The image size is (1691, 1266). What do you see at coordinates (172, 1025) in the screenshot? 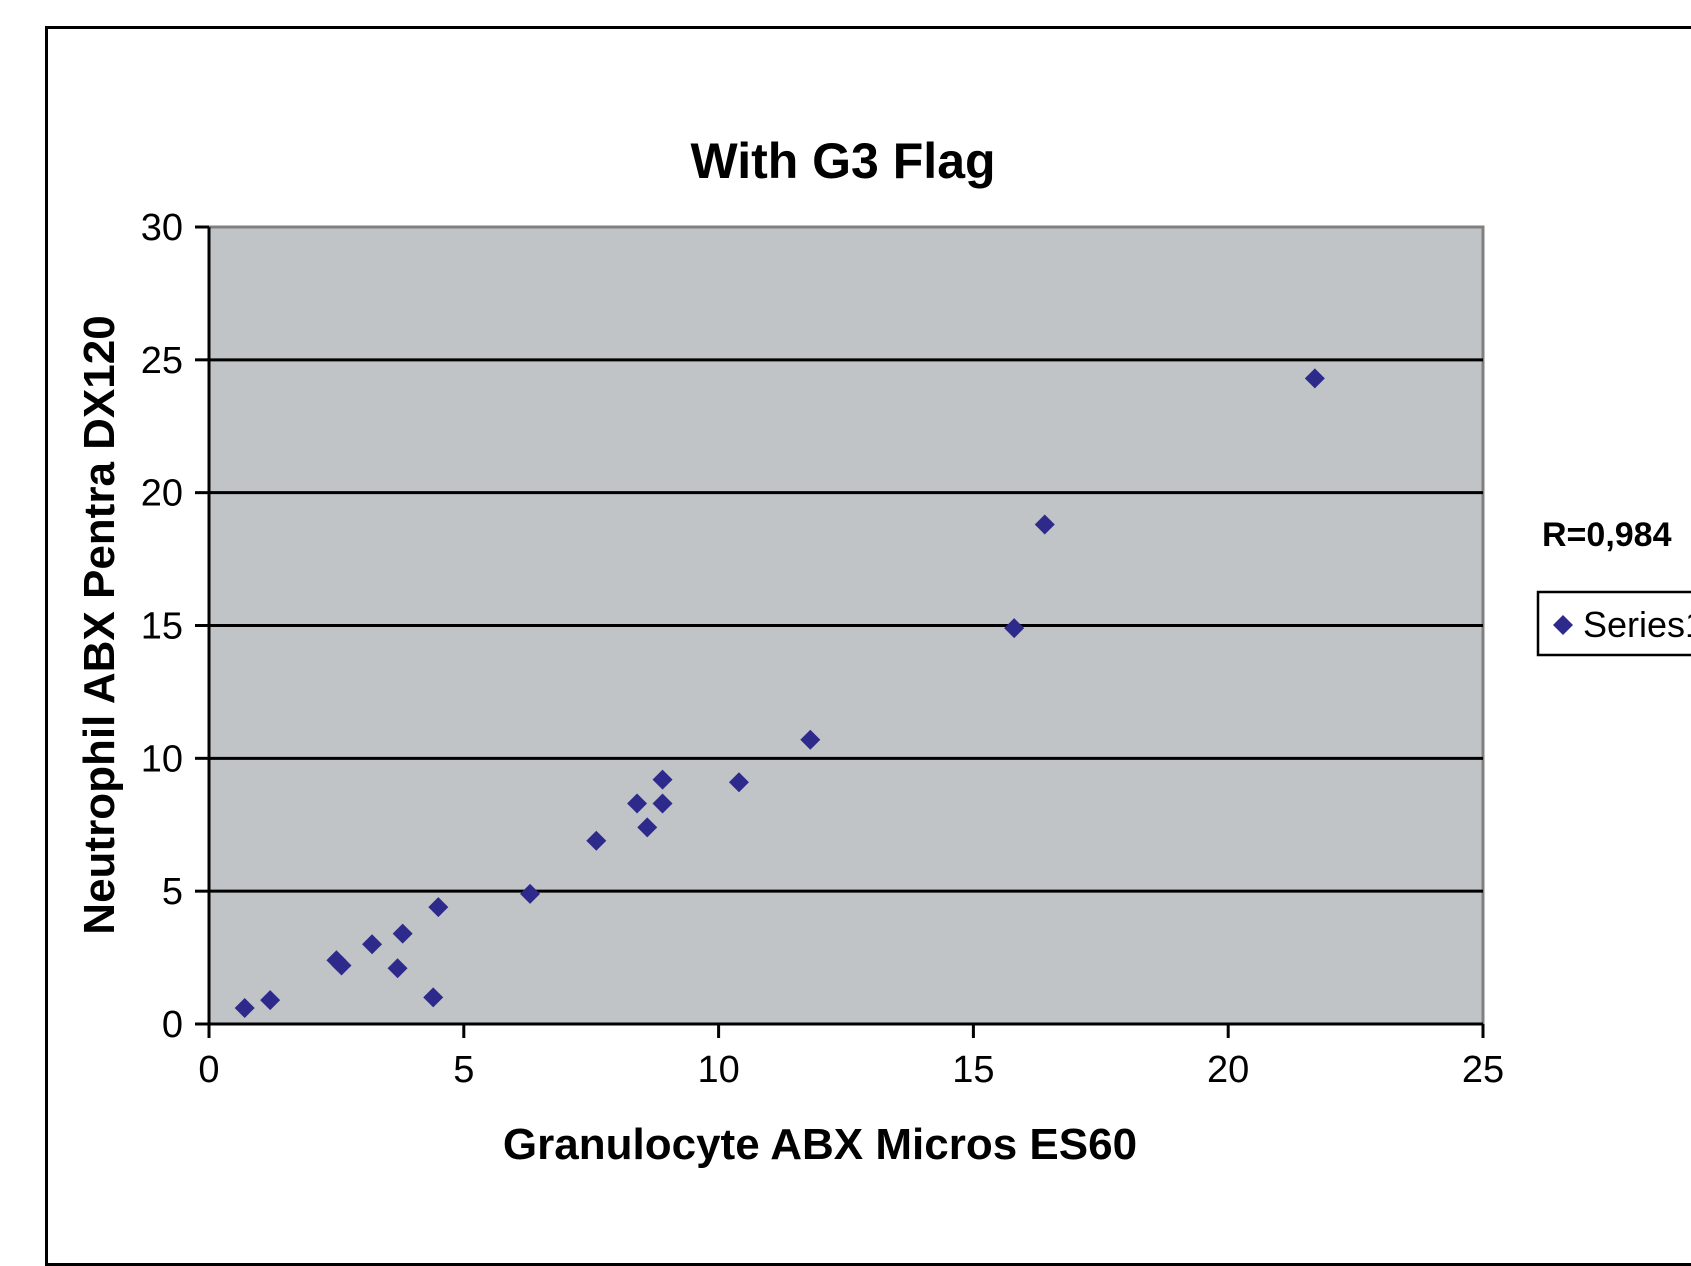
I see `y-tick-label: 0` at bounding box center [172, 1025].